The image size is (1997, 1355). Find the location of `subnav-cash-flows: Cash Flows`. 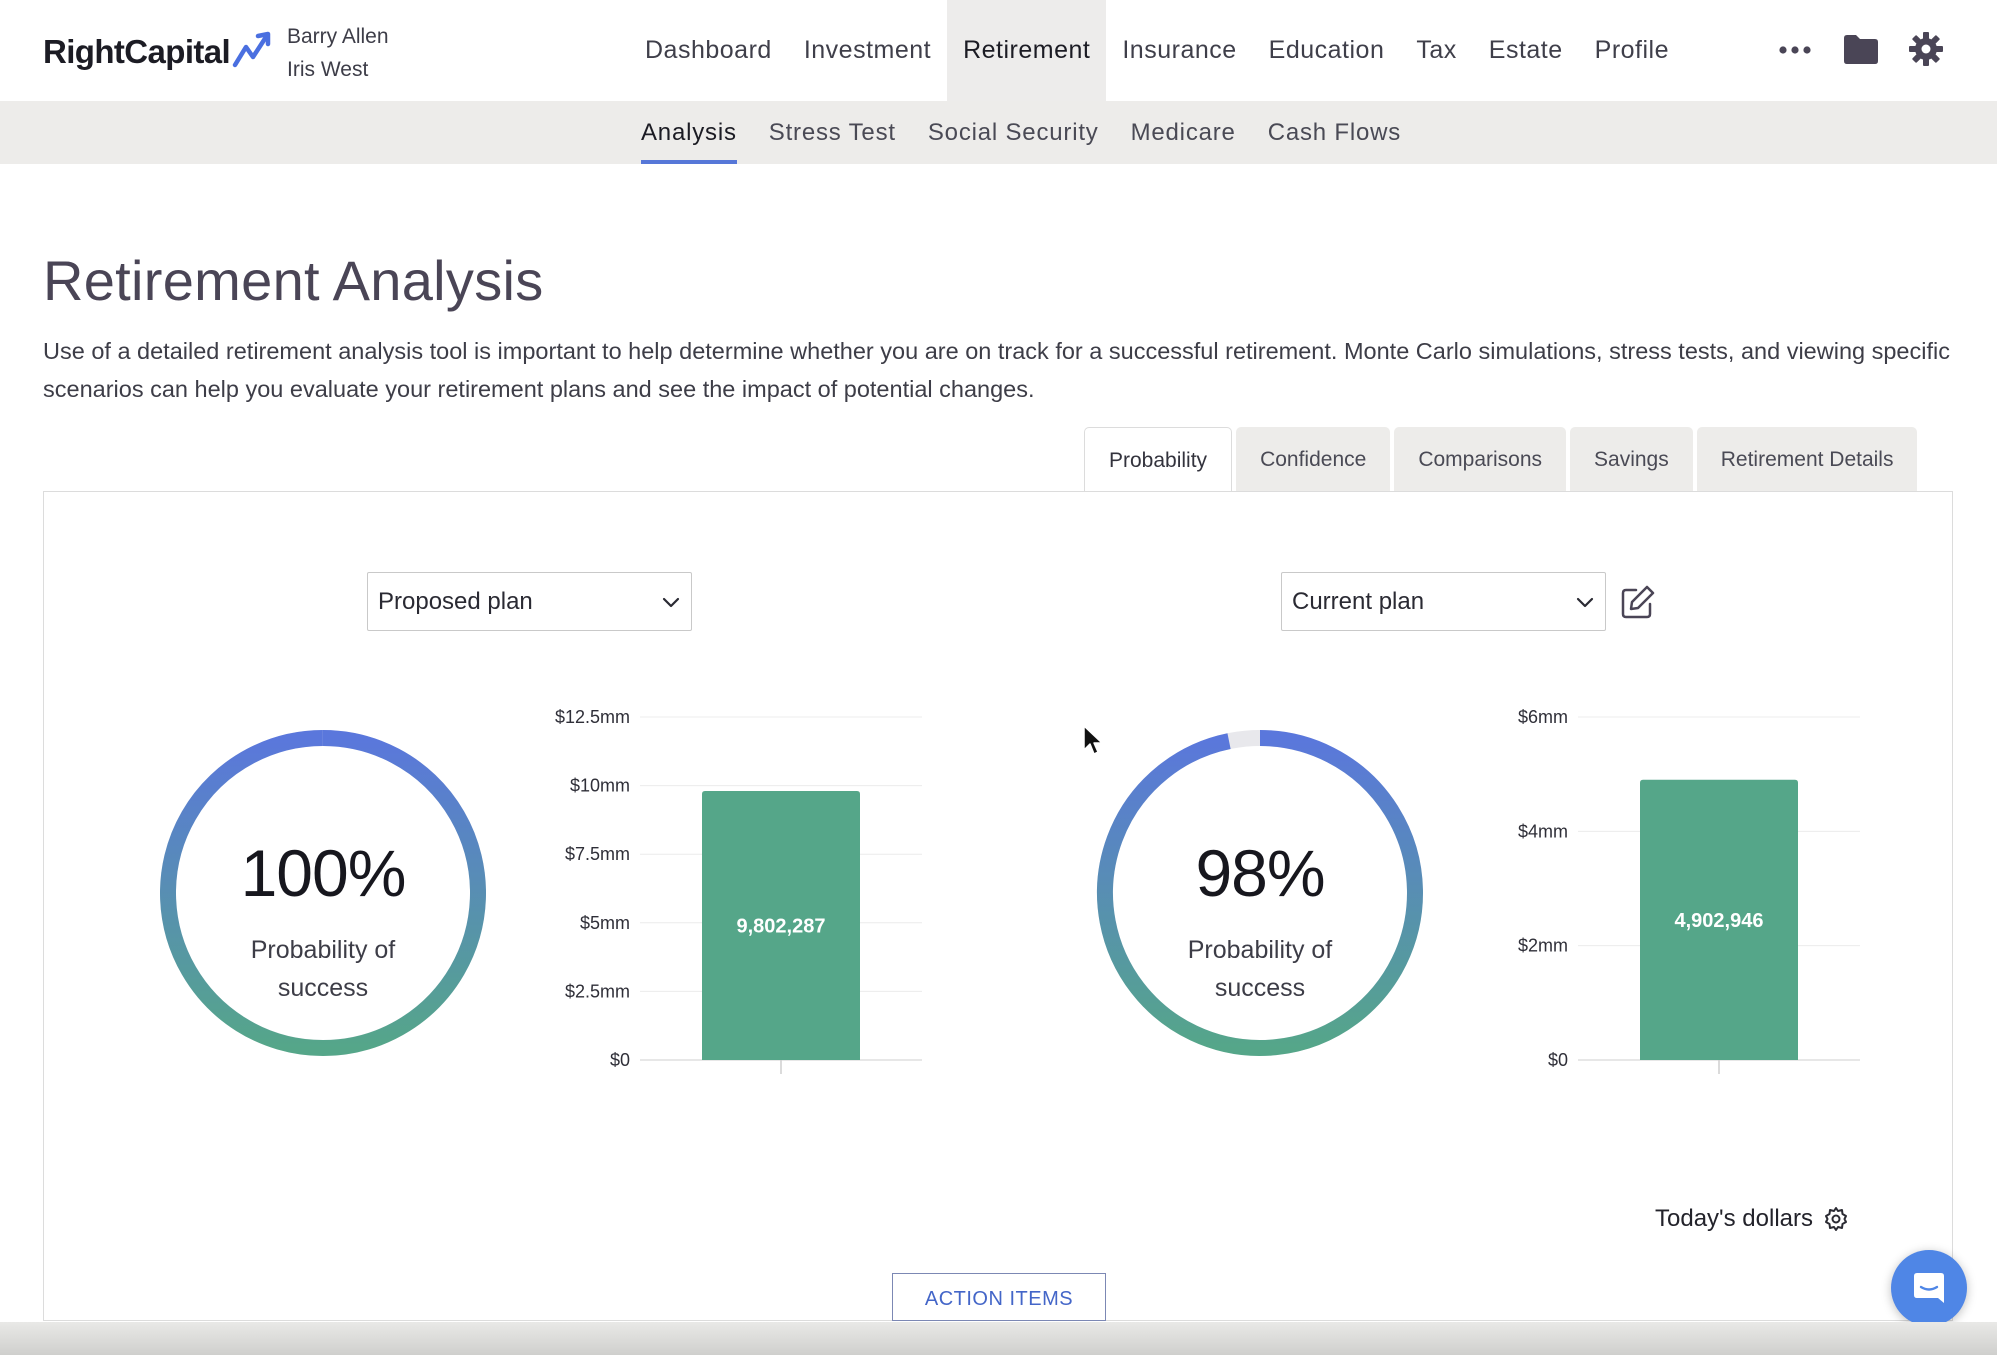

subnav-cash-flows: Cash Flows is located at coordinates (1334, 132).